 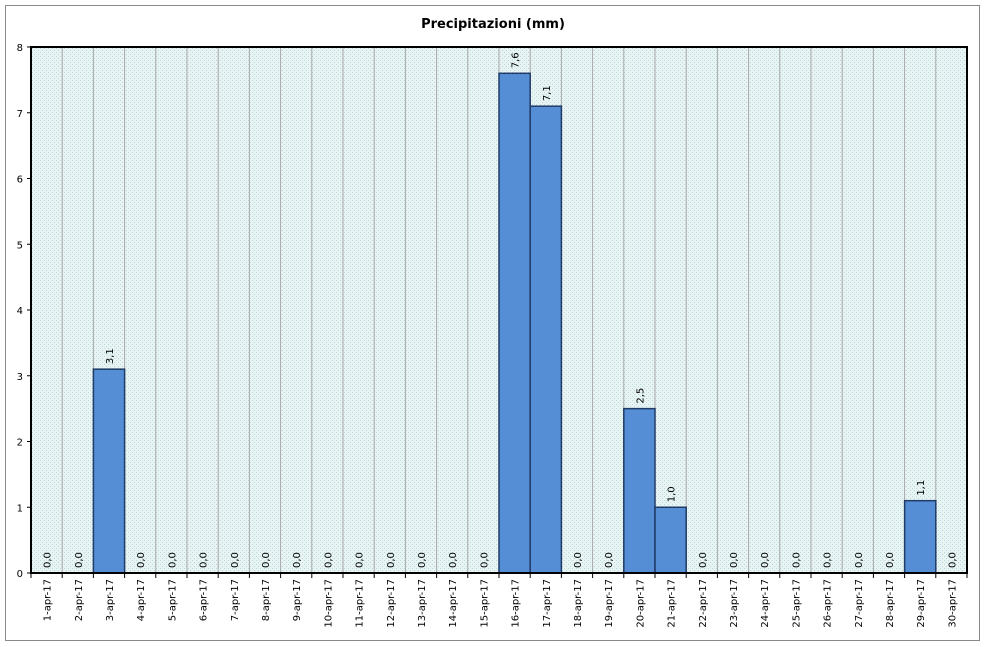 I want to click on x-tick-label: 8-apr-17, so click(x=266, y=600).